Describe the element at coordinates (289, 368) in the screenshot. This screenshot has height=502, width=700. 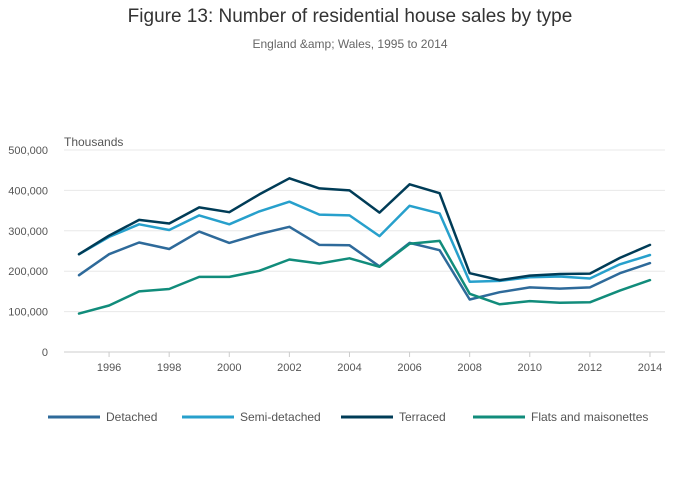
I see `x-tick-label: 2002` at that location.